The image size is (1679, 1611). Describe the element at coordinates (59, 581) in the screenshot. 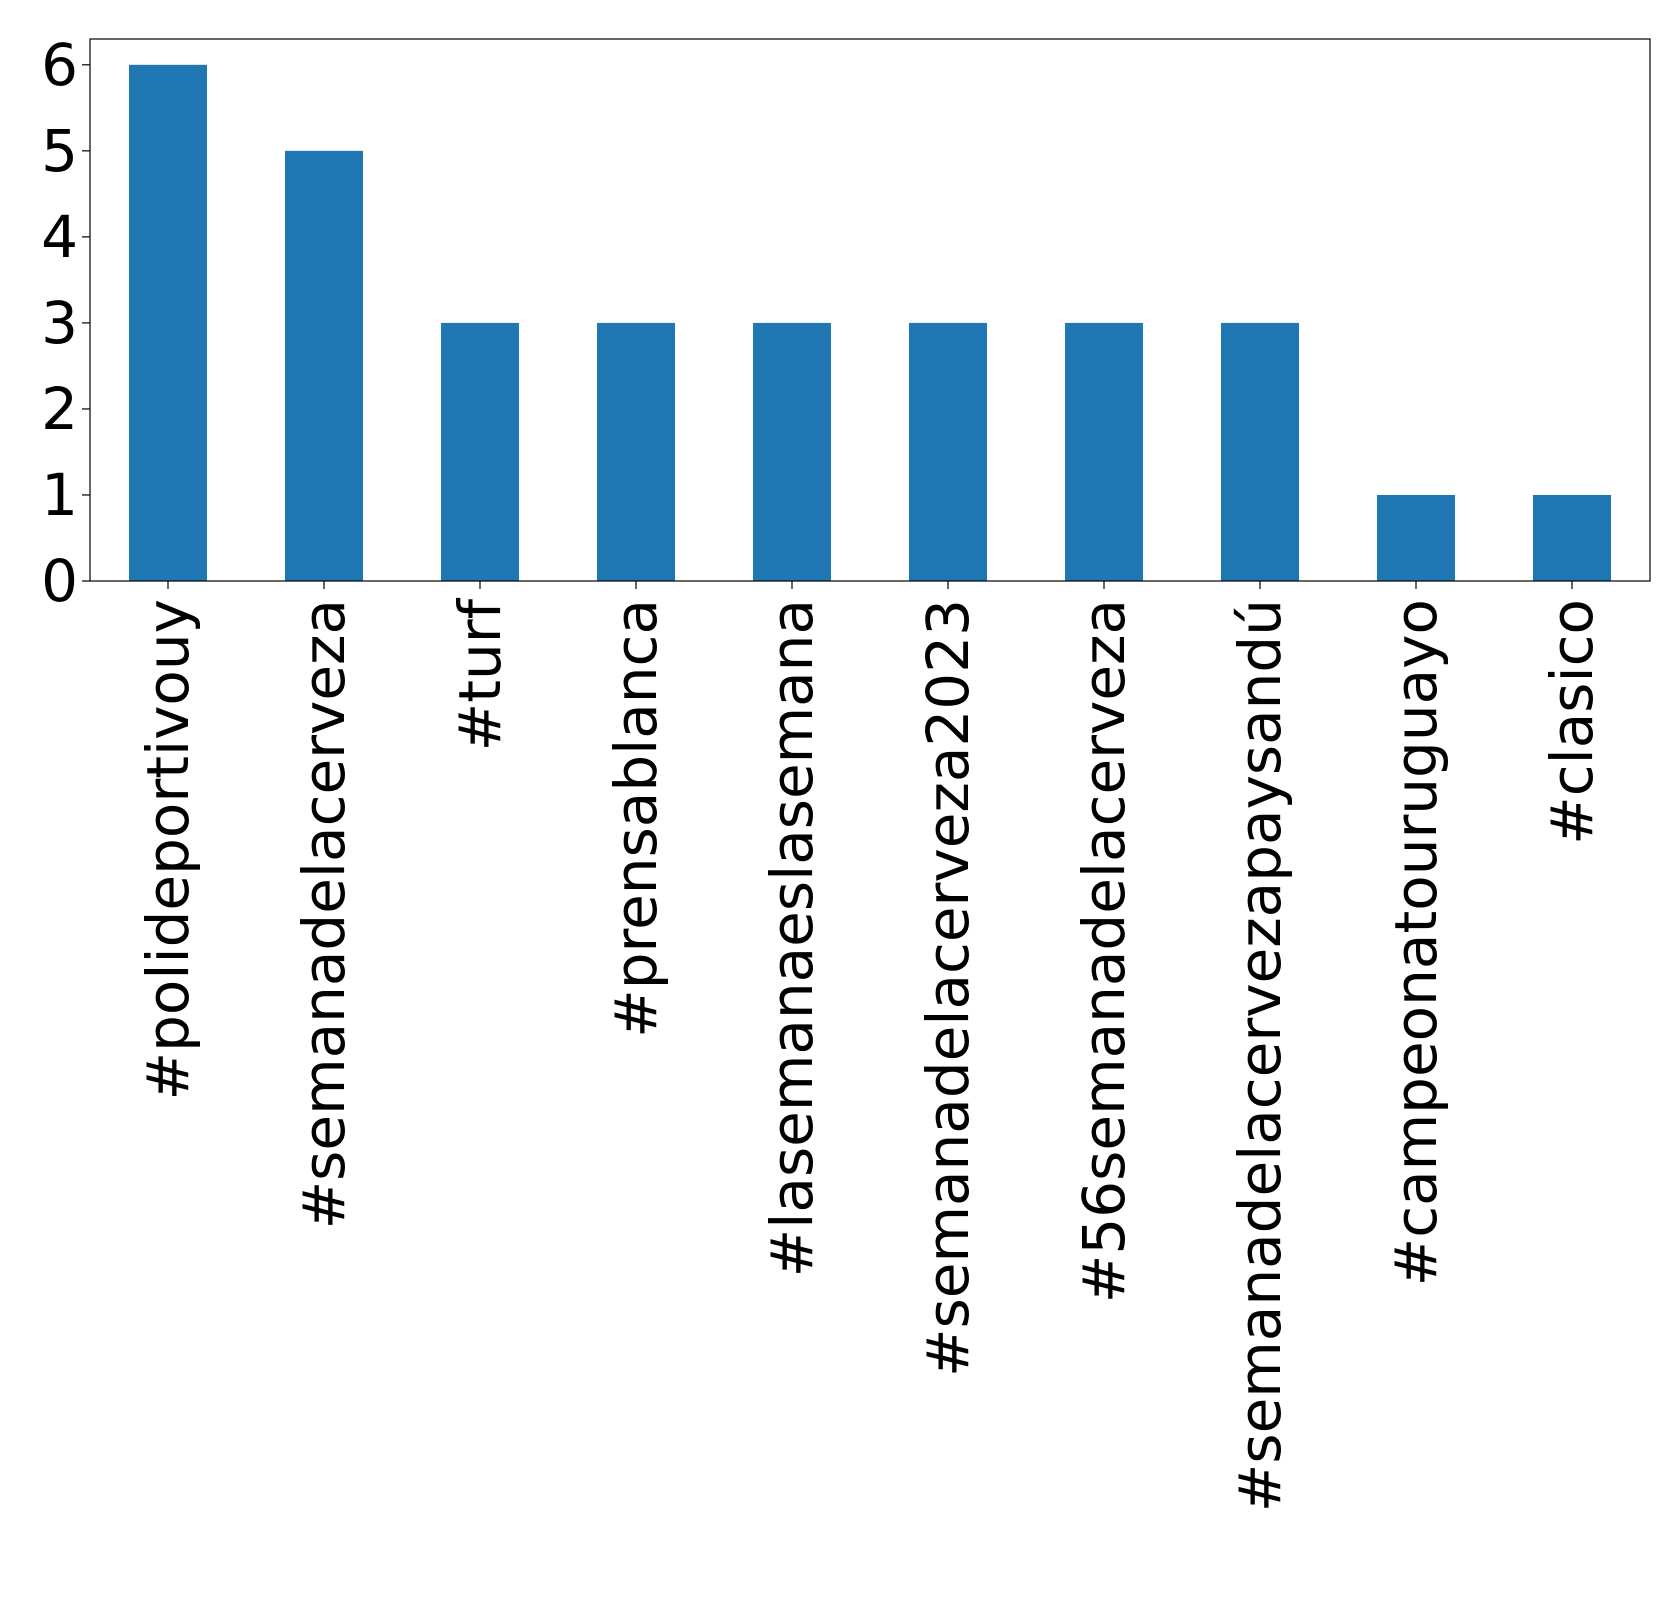

I see `y-tick-label-0: 0` at that location.